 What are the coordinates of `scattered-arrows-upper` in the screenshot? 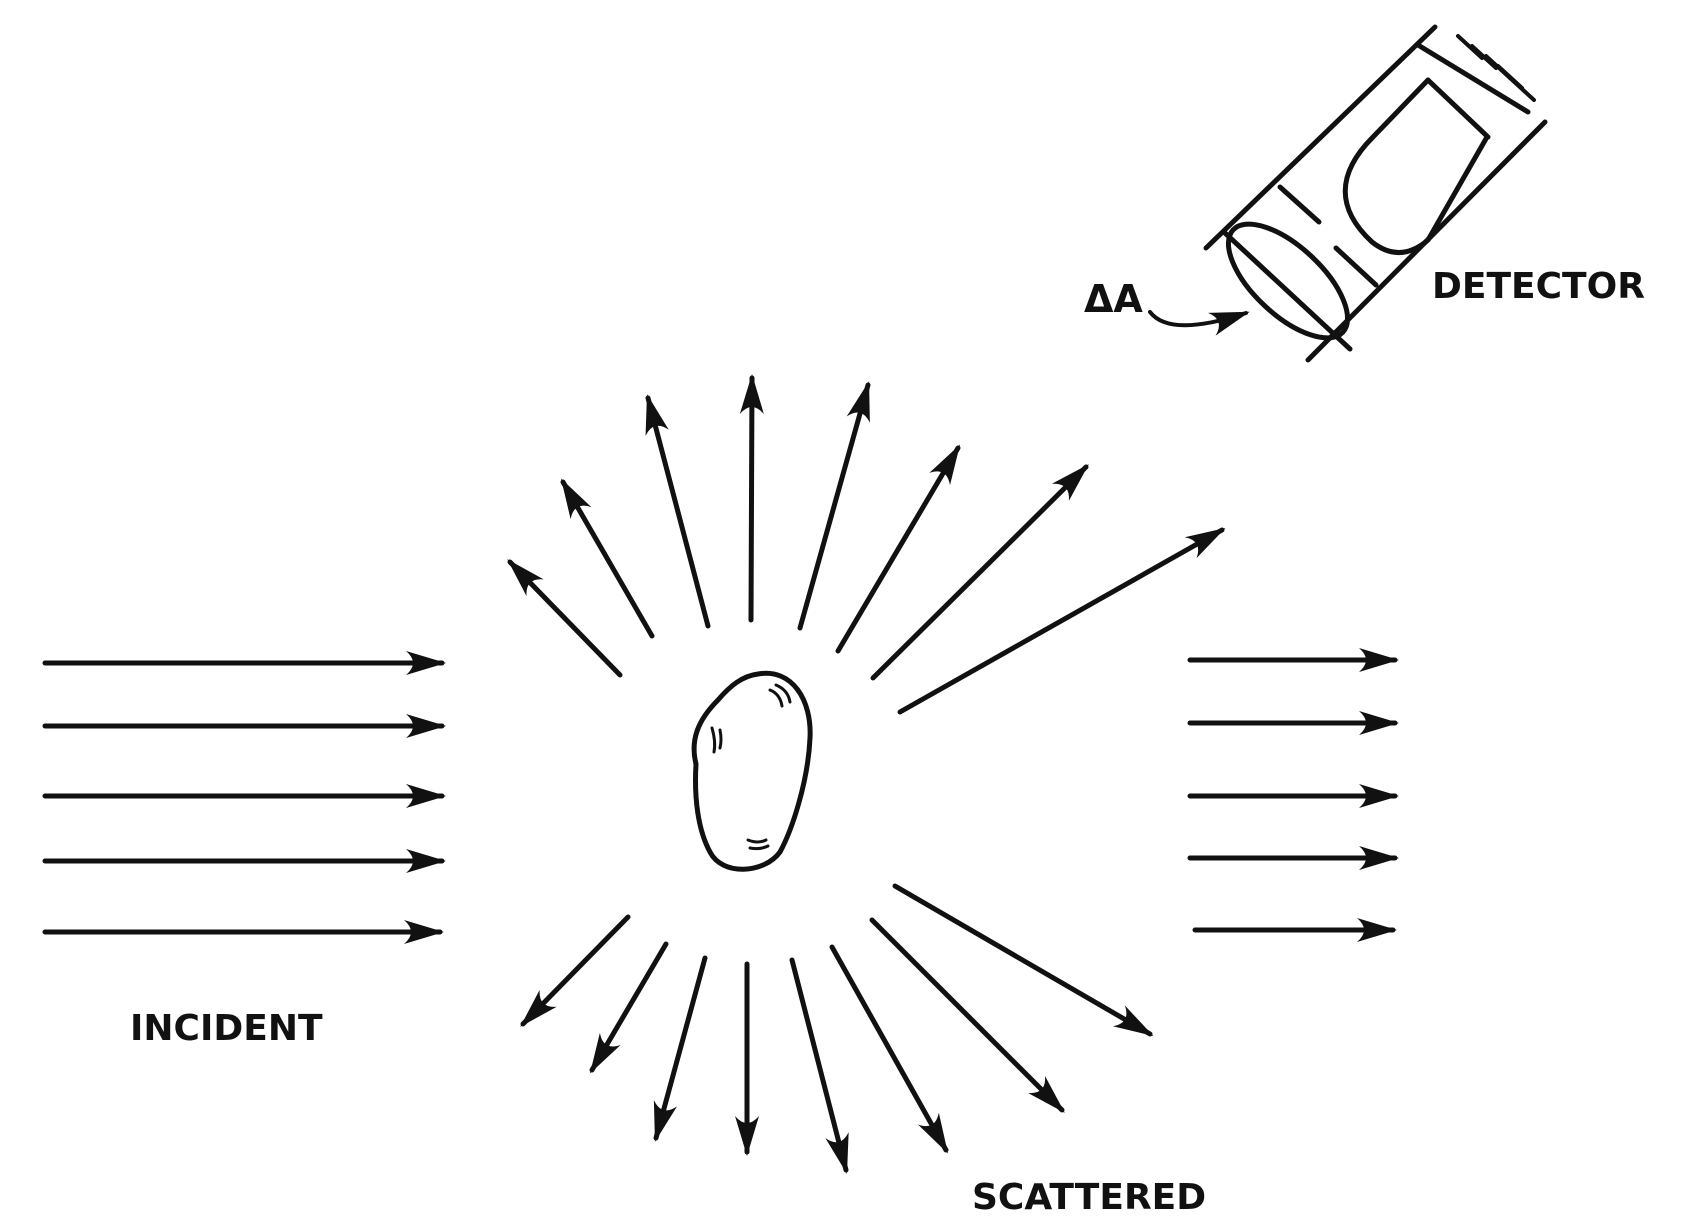 It's located at (866, 544).